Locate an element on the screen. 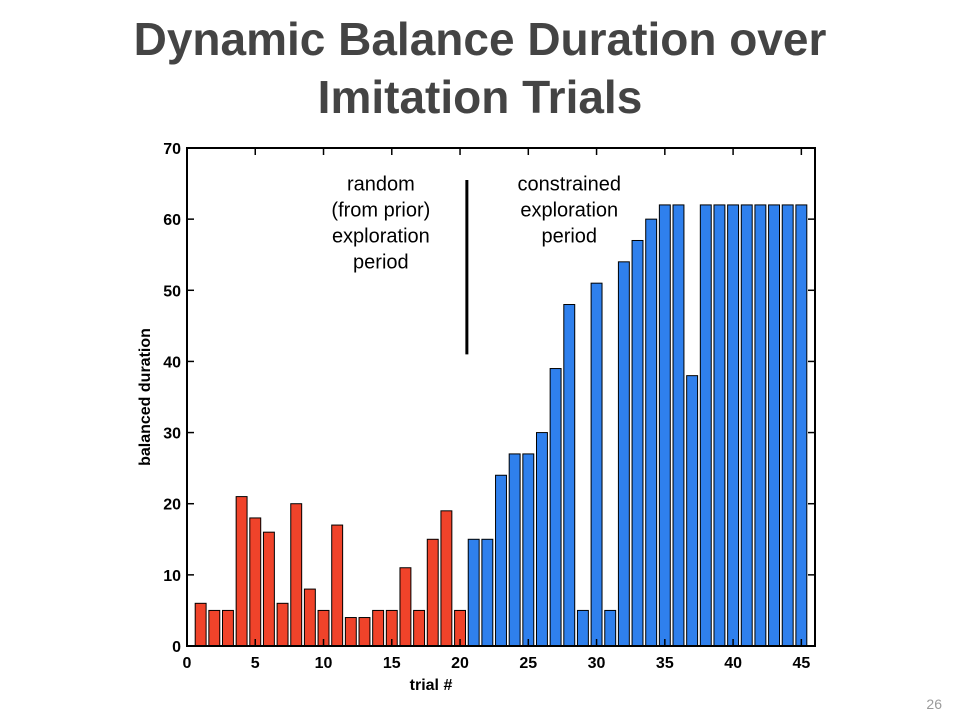 The image size is (960, 720). x-tick-label: 5 is located at coordinates (255, 663).